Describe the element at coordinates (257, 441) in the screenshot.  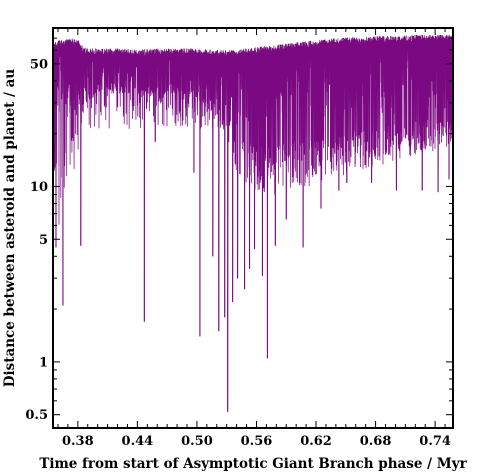
I see `x-tick-label-3: 0.56` at that location.